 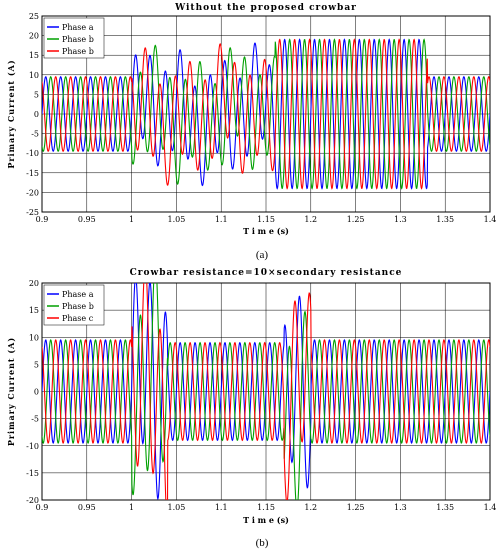 I want to click on legend: Phase a Phase b Phase b, so click(x=74, y=38).